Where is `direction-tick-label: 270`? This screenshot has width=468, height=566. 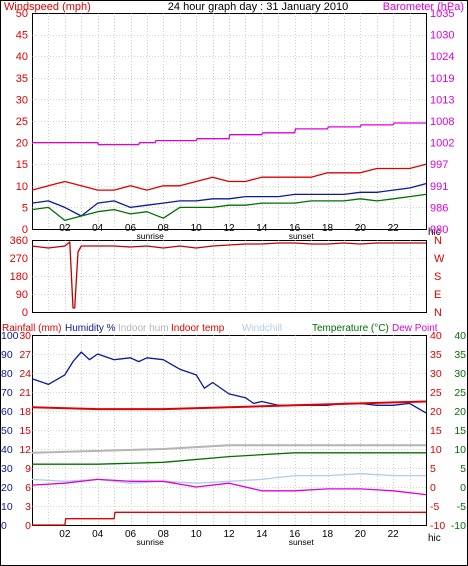 direction-tick-label: 270 is located at coordinates (19, 259).